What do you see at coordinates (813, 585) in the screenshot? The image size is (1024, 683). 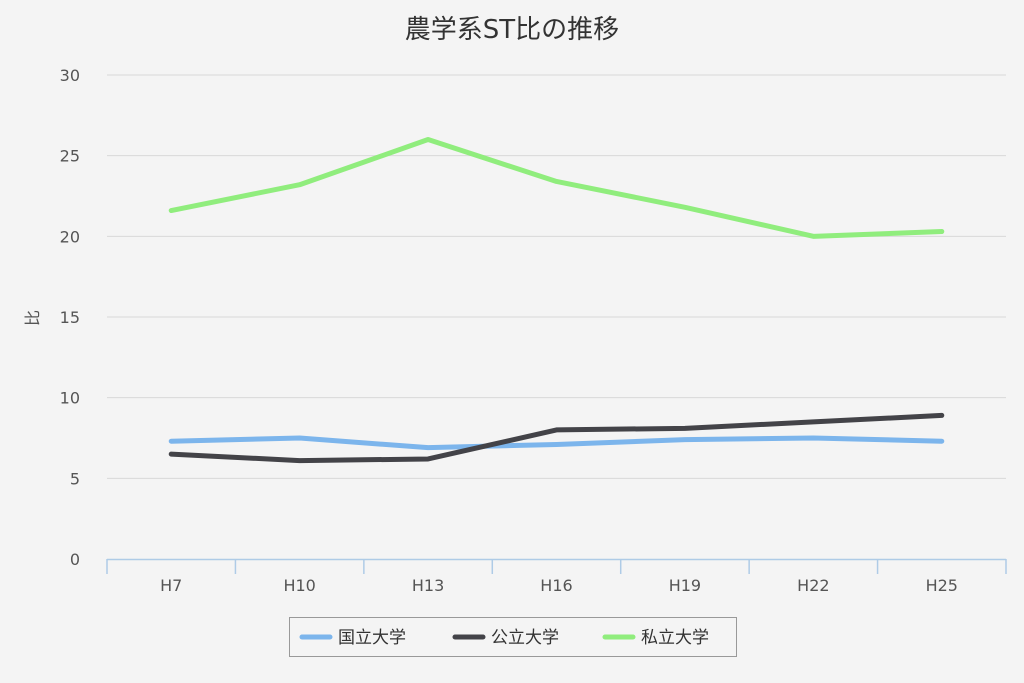 I see `x-tick-label: H22` at bounding box center [813, 585].